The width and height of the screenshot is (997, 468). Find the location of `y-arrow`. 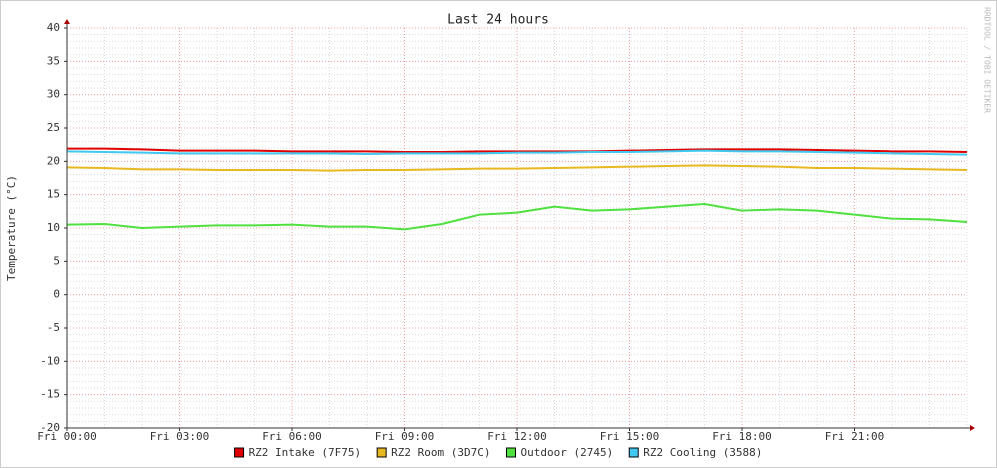

y-arrow is located at coordinates (67, 21).